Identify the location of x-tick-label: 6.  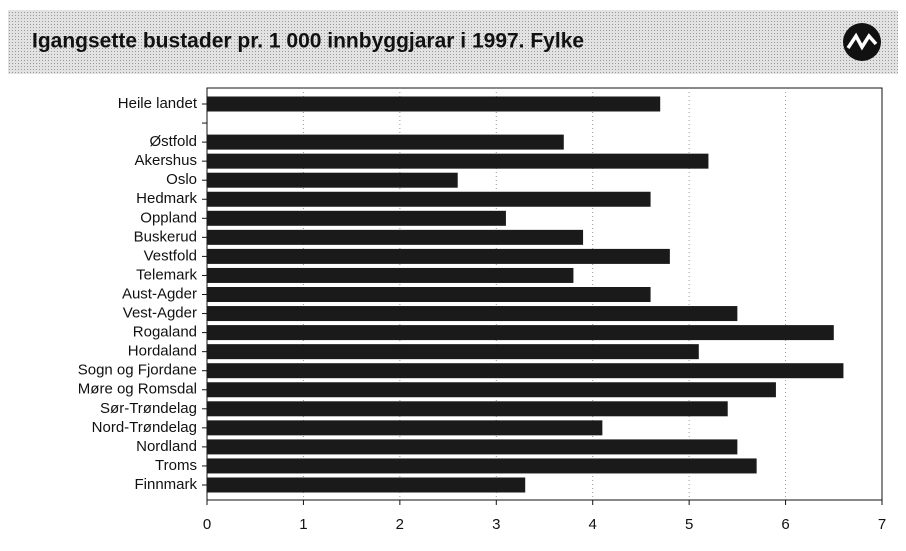
(785, 524).